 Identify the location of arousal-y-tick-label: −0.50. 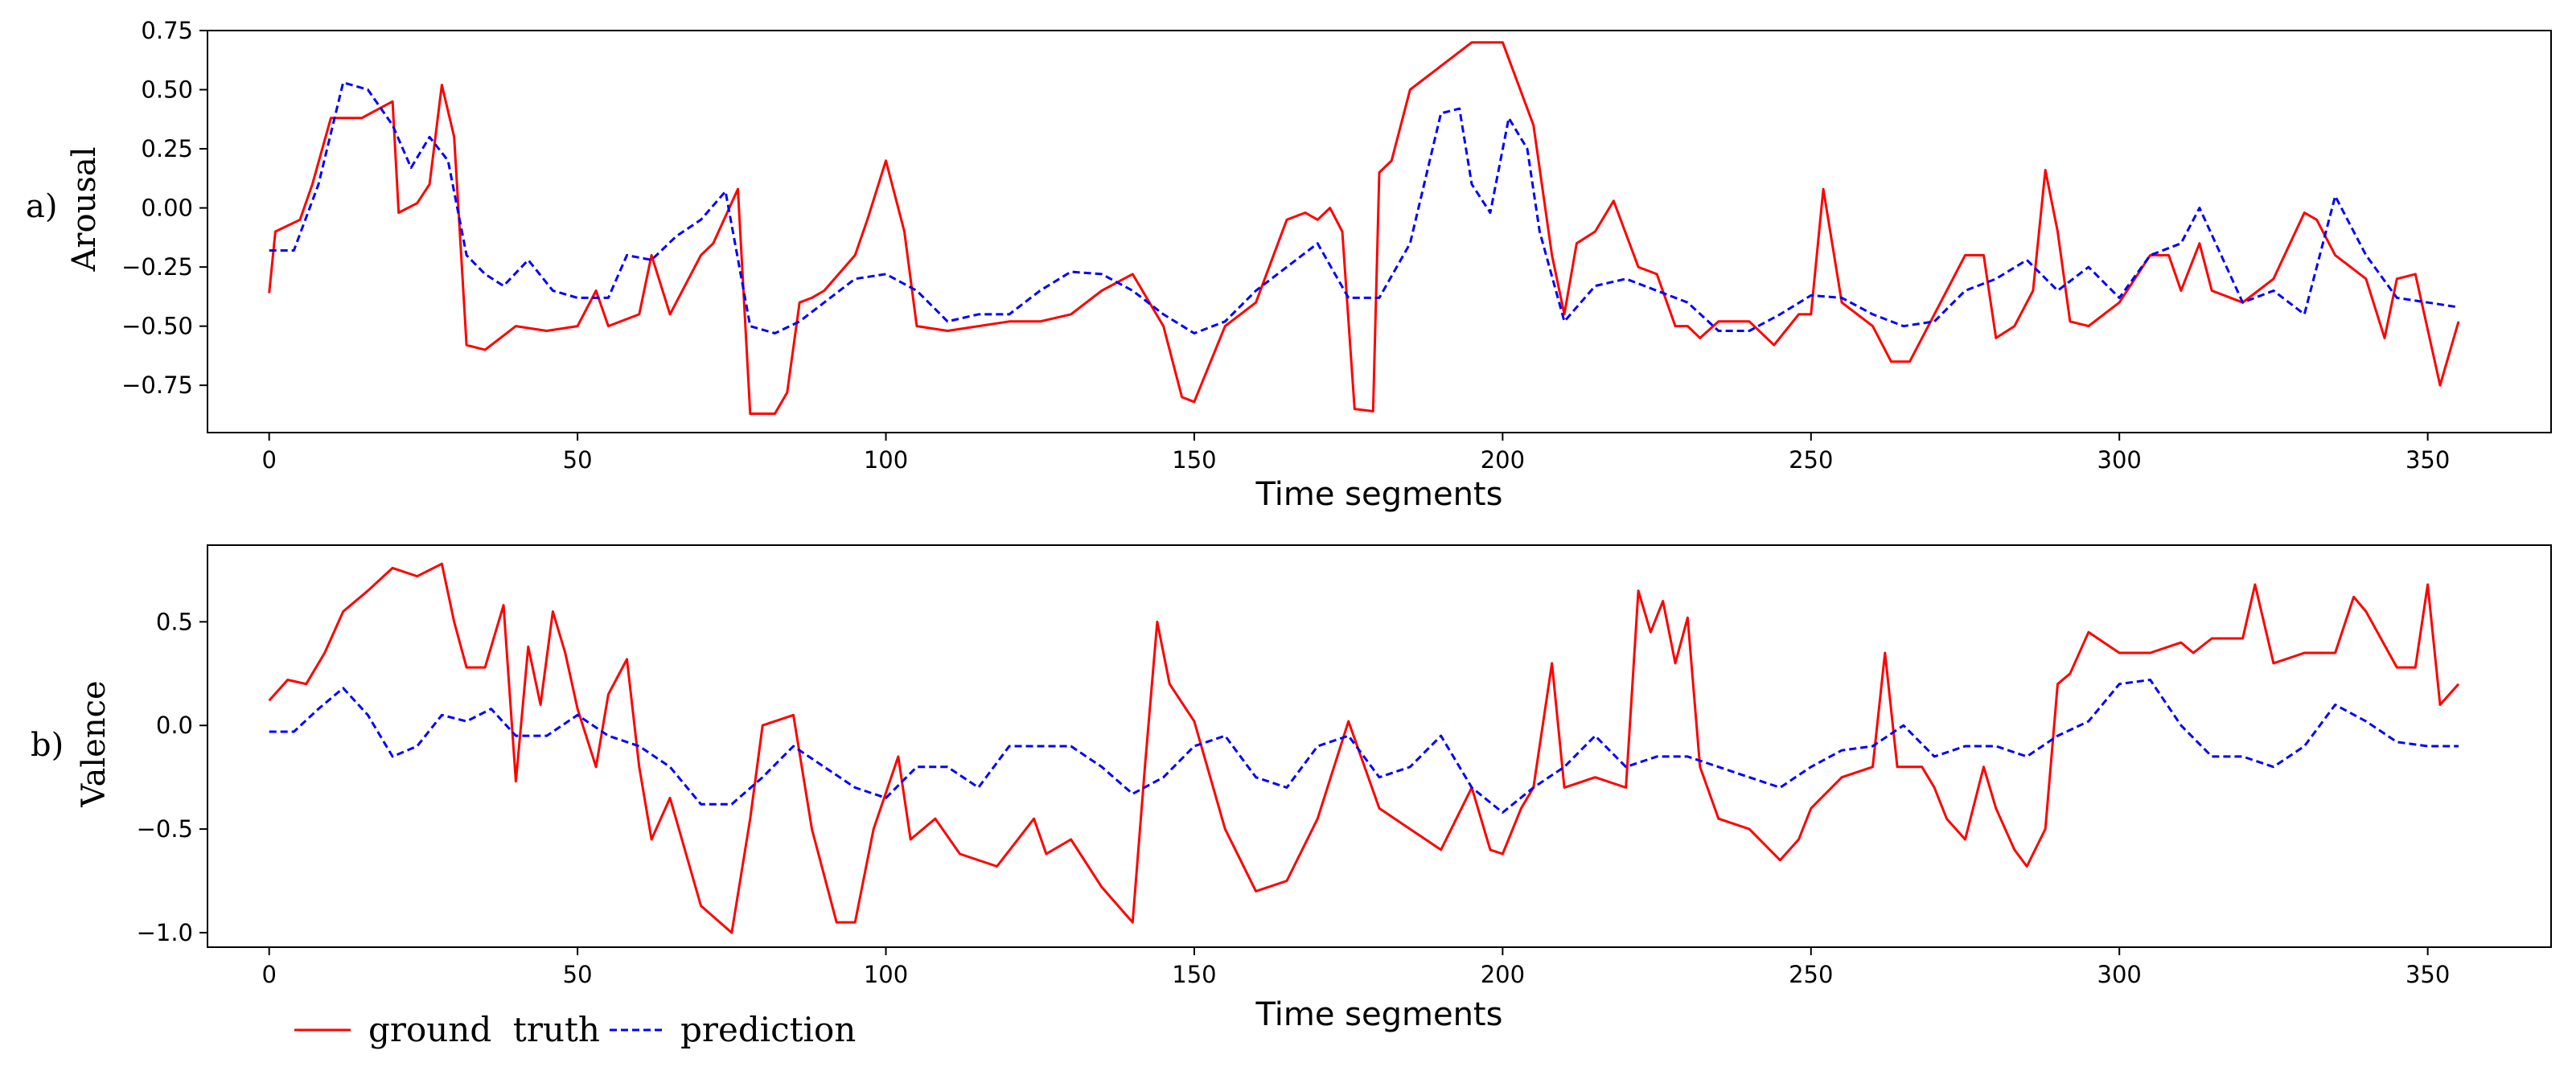
(157, 326).